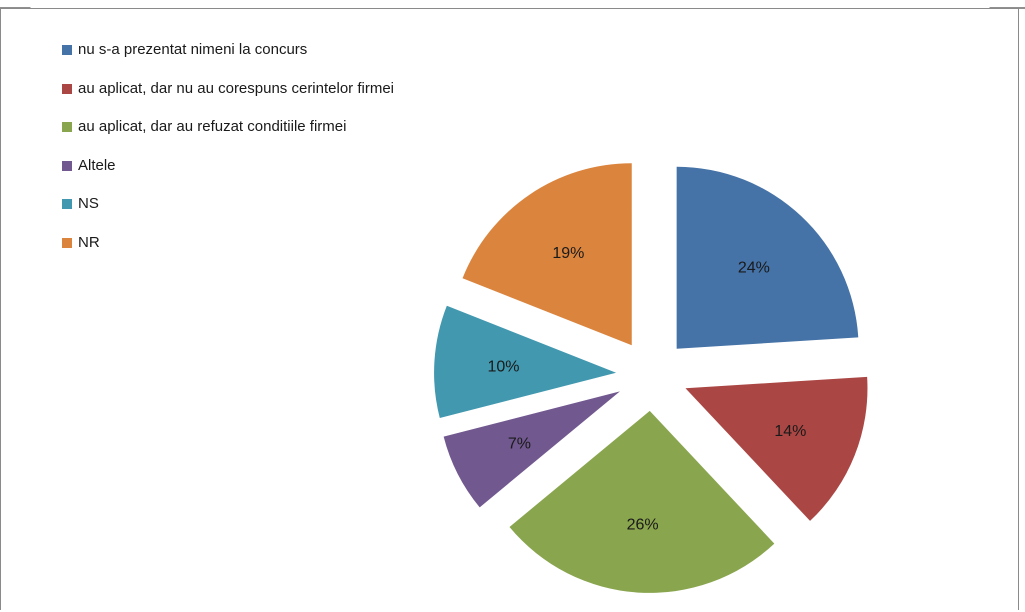  Describe the element at coordinates (88, 203) in the screenshot. I see `legend-label: NS` at that location.